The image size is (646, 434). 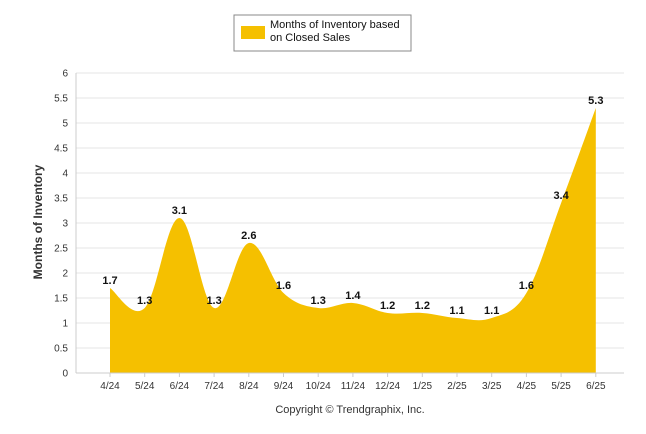 I want to click on y-axis-title: Months of Inventory, so click(x=38, y=221).